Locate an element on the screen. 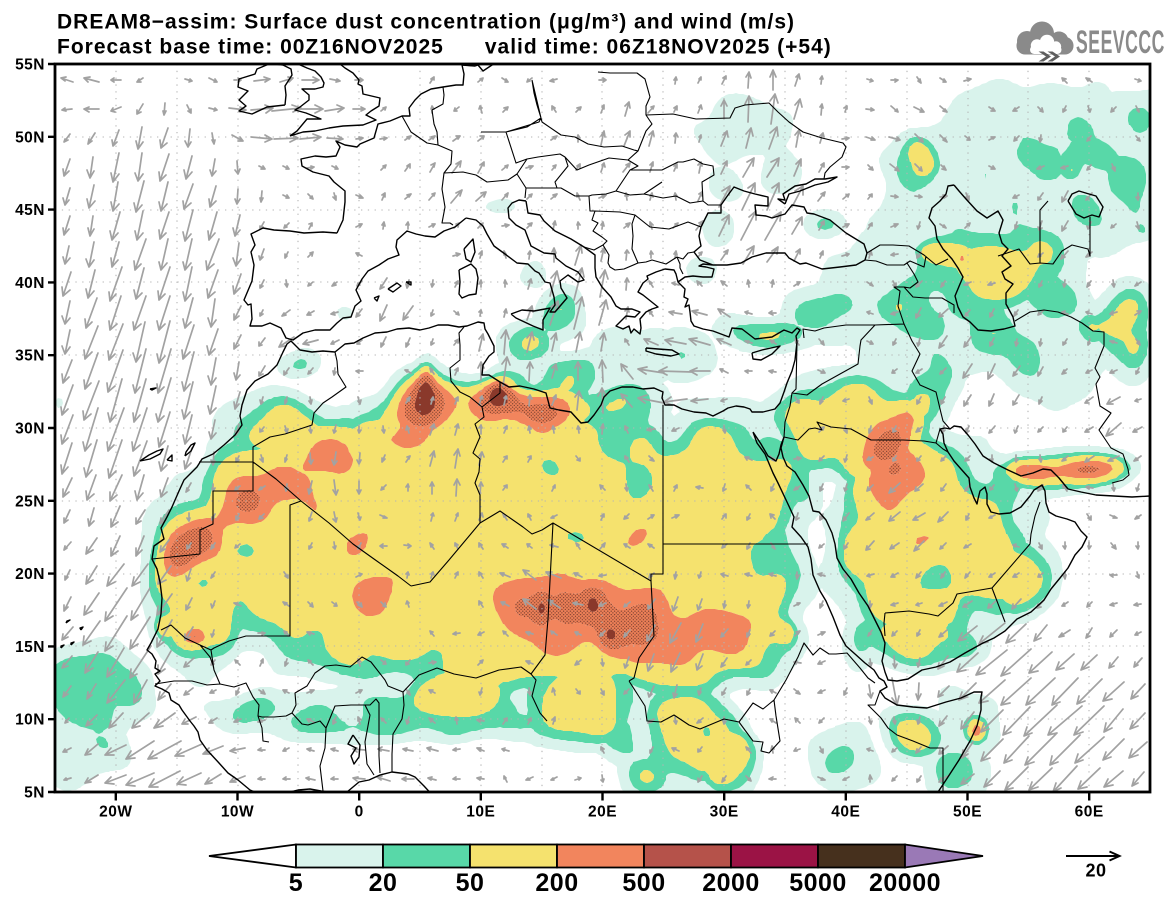  svg-text: 5 is located at coordinates (296, 883).